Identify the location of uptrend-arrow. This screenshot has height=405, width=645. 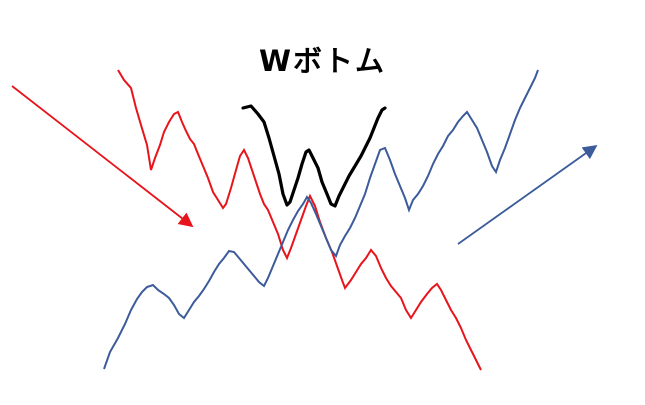
(527, 194).